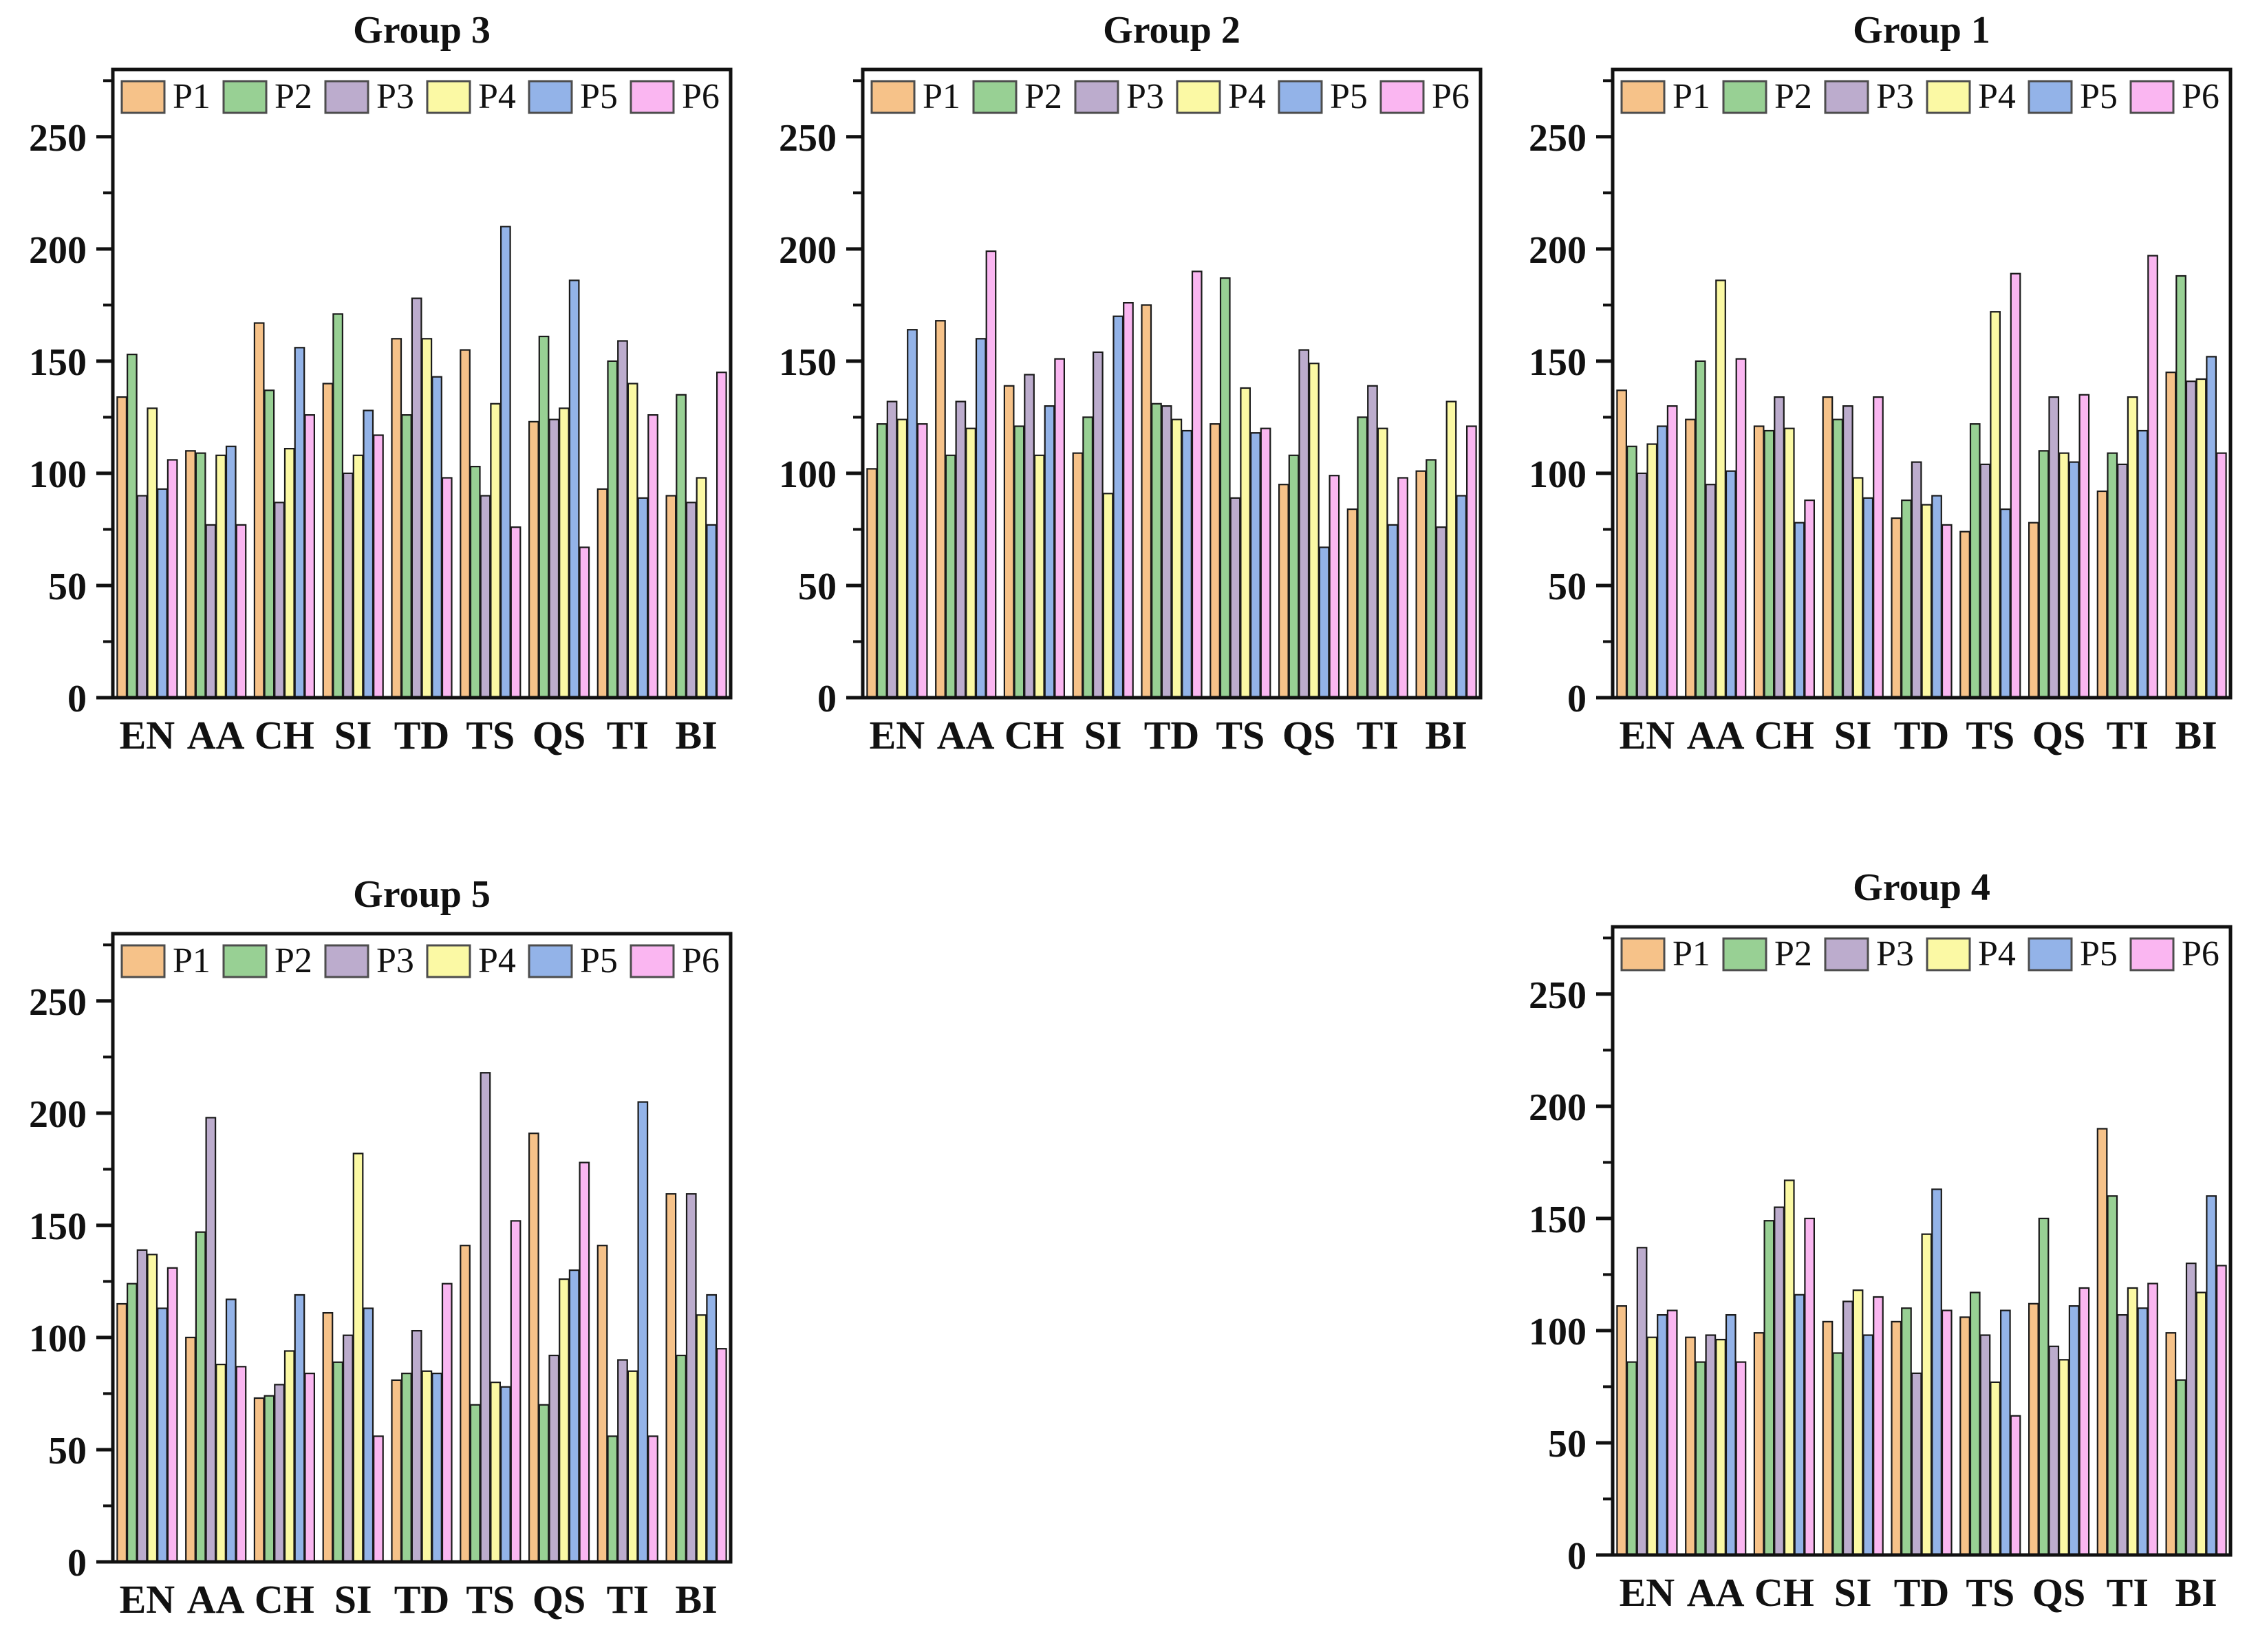 The width and height of the screenshot is (2247, 1652). I want to click on y-tick-label: 250, so click(58, 138).